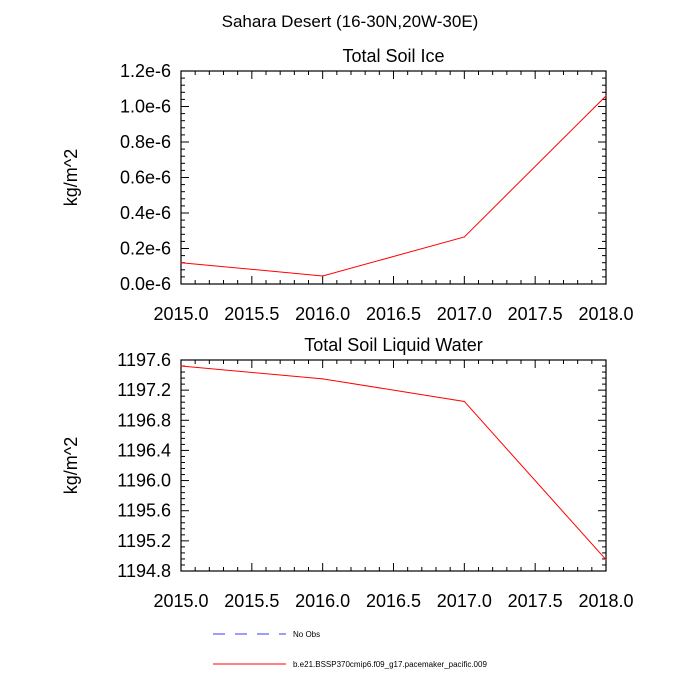 This screenshot has height=700, width=700. Describe the element at coordinates (144, 571) in the screenshot. I see `y-tick-label: 1194.8` at that location.